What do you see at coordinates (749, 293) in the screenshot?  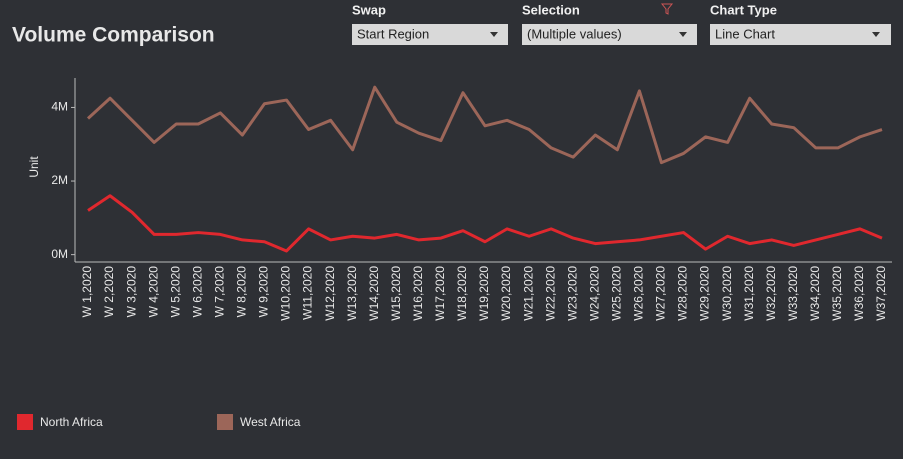 I see `x-tick-label: W31,2020` at bounding box center [749, 293].